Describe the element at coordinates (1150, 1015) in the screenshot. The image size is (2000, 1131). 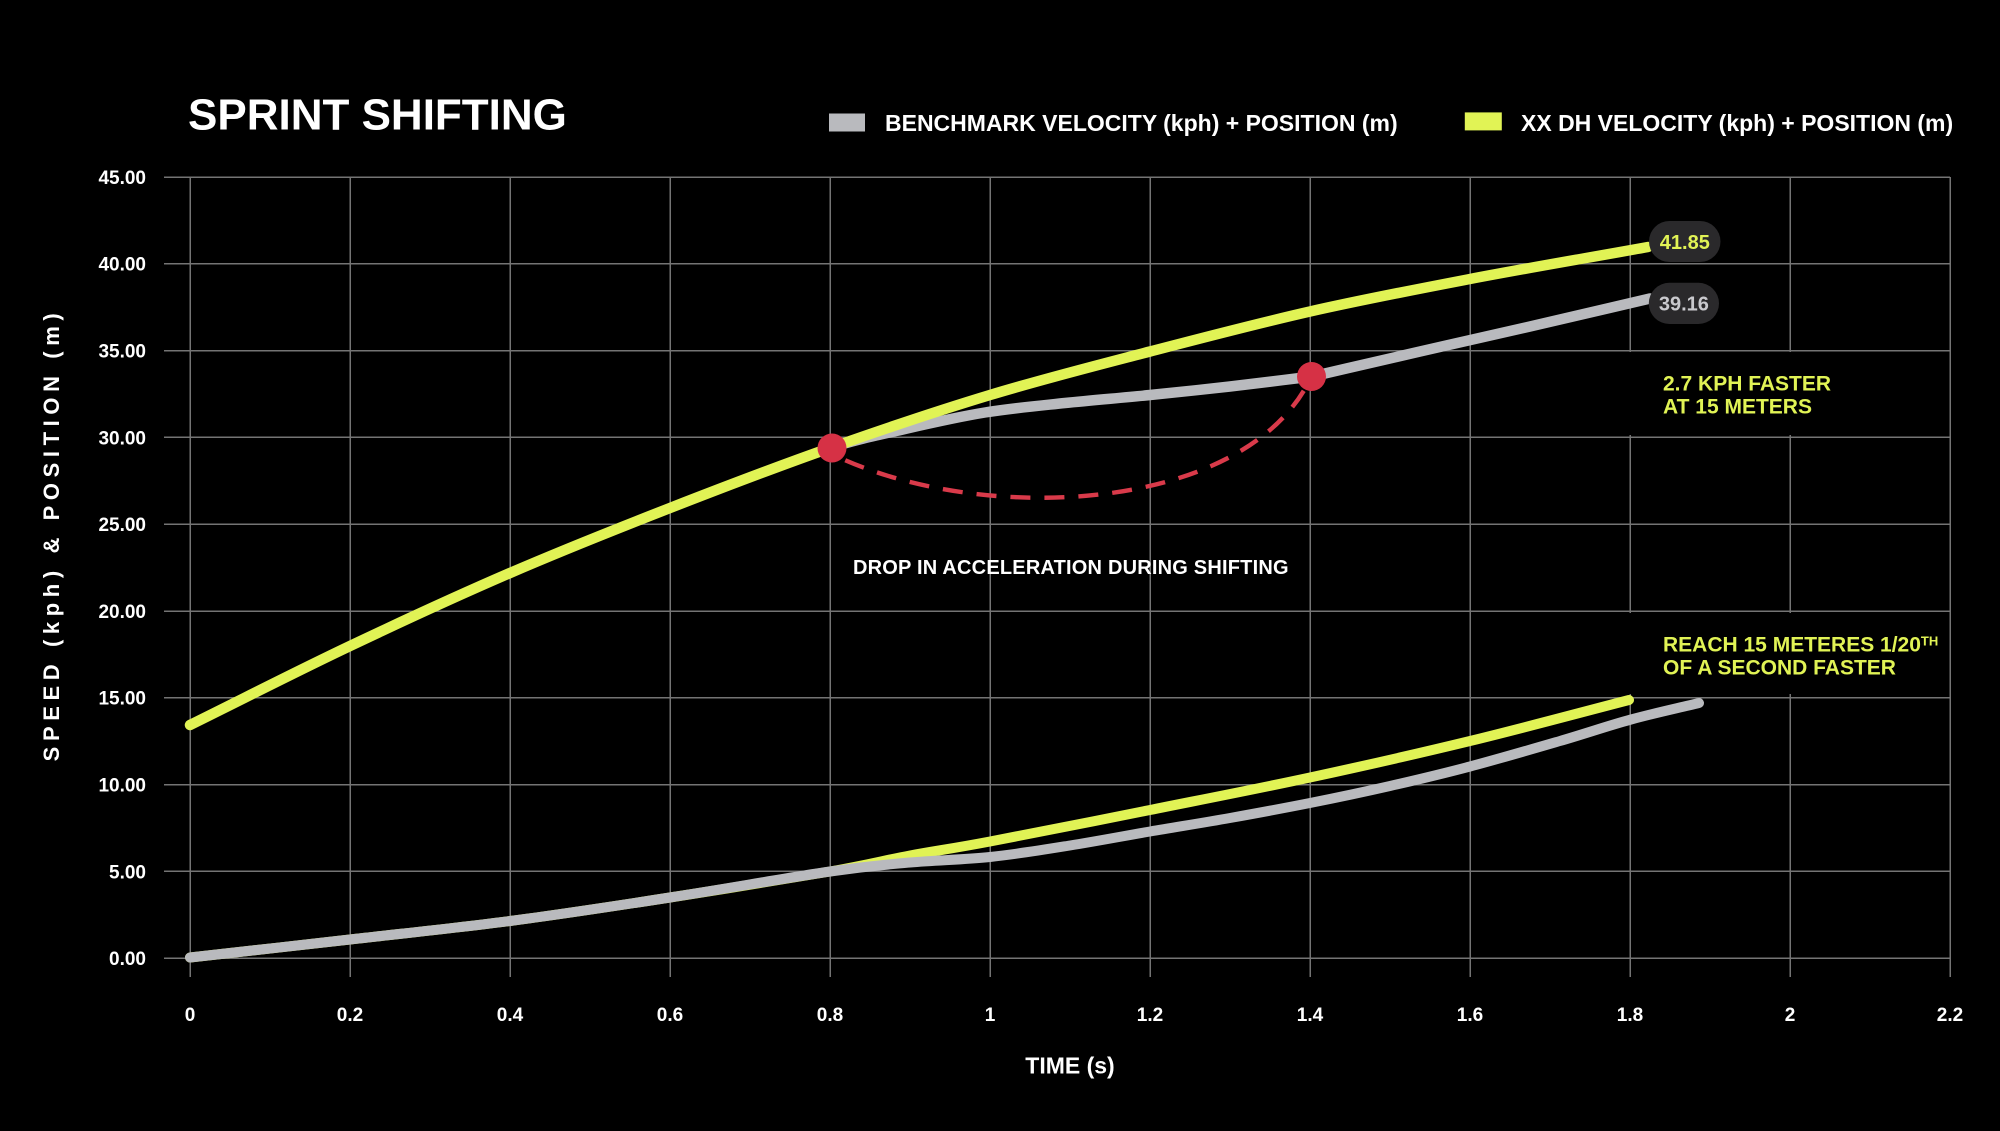
I see `svg-text: 1.2` at that location.